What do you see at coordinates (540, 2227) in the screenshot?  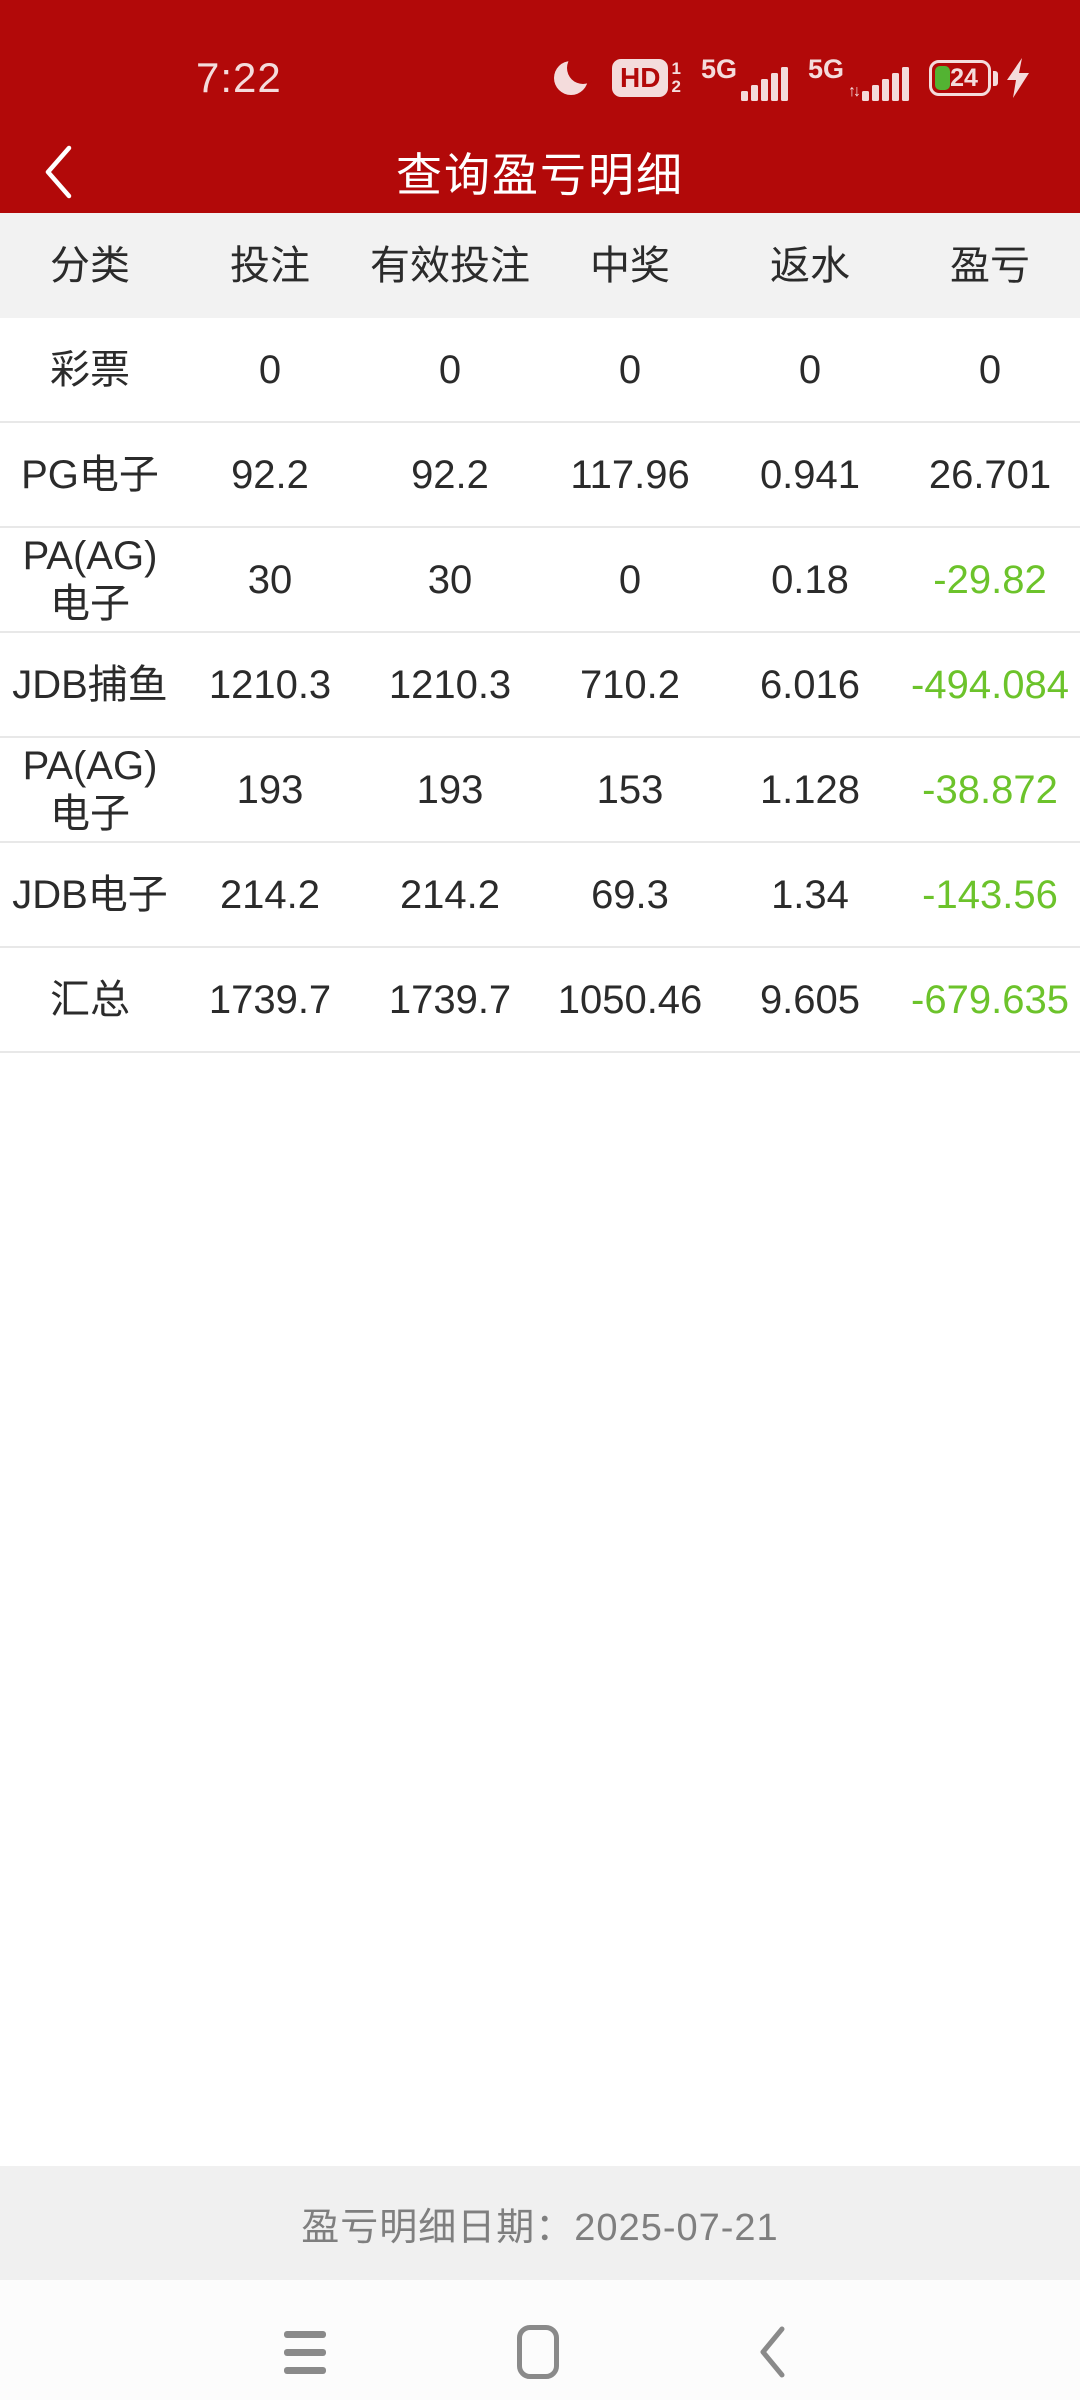 I see `date-label: 盈亏明细日期：2025-07-21` at bounding box center [540, 2227].